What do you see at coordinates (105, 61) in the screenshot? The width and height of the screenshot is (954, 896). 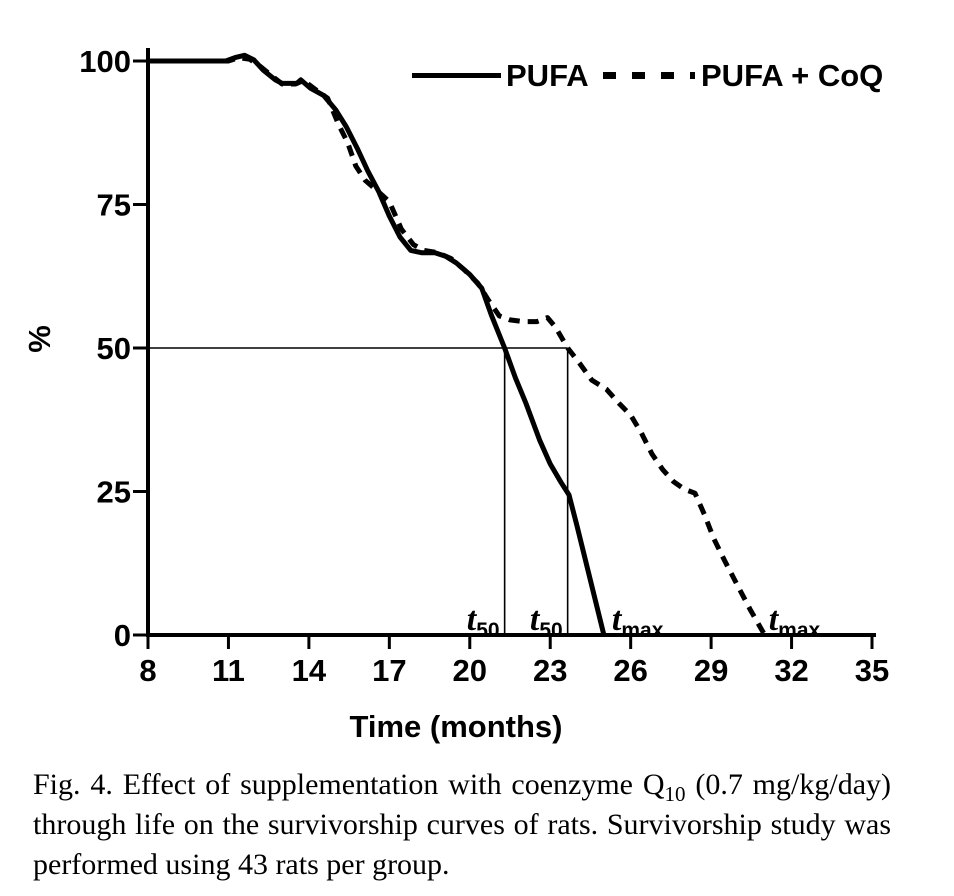 I see `y-tick-label: 100` at bounding box center [105, 61].